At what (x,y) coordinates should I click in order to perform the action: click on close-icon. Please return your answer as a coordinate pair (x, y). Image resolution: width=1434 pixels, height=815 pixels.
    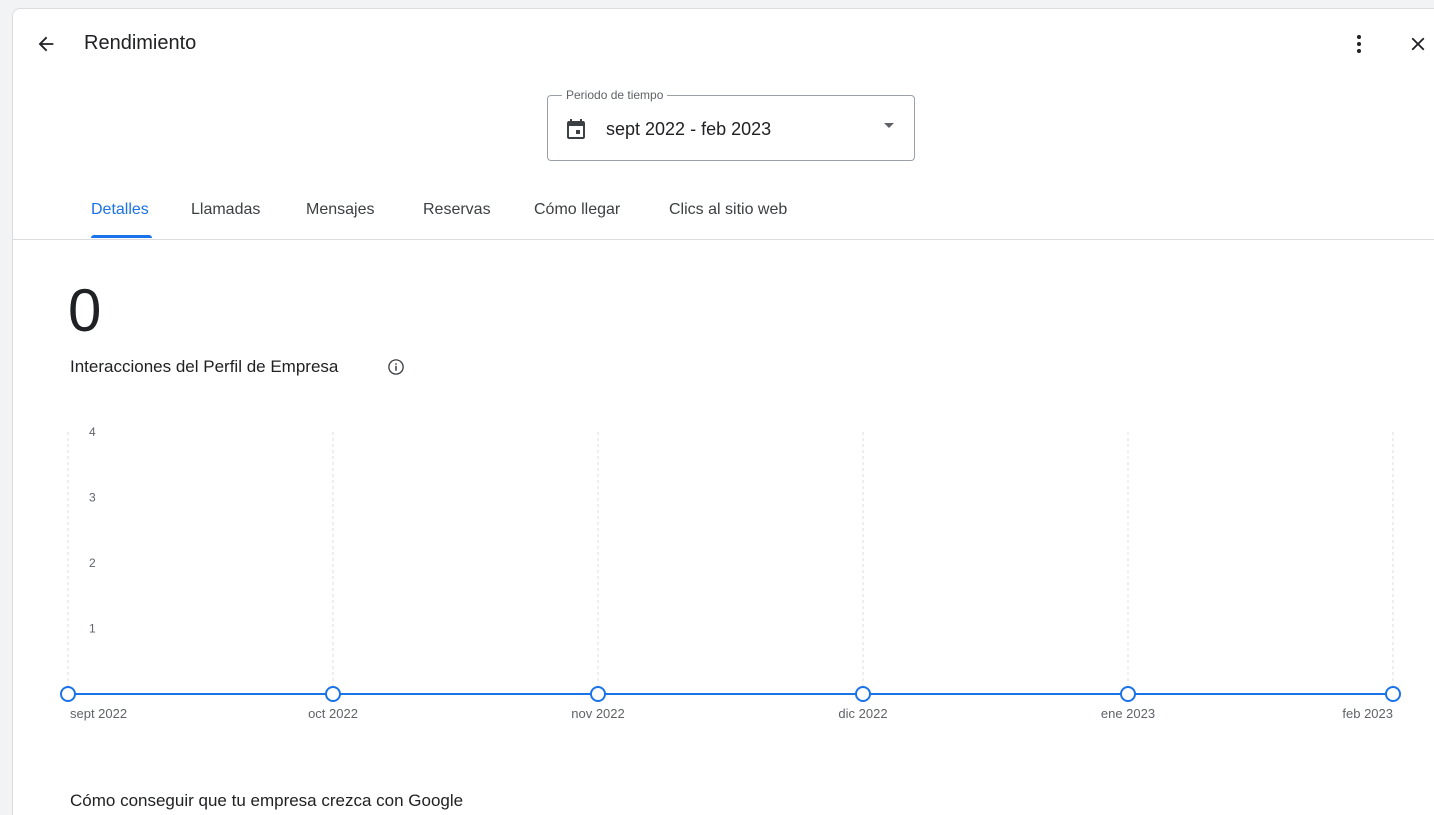
    Looking at the image, I should click on (1418, 44).